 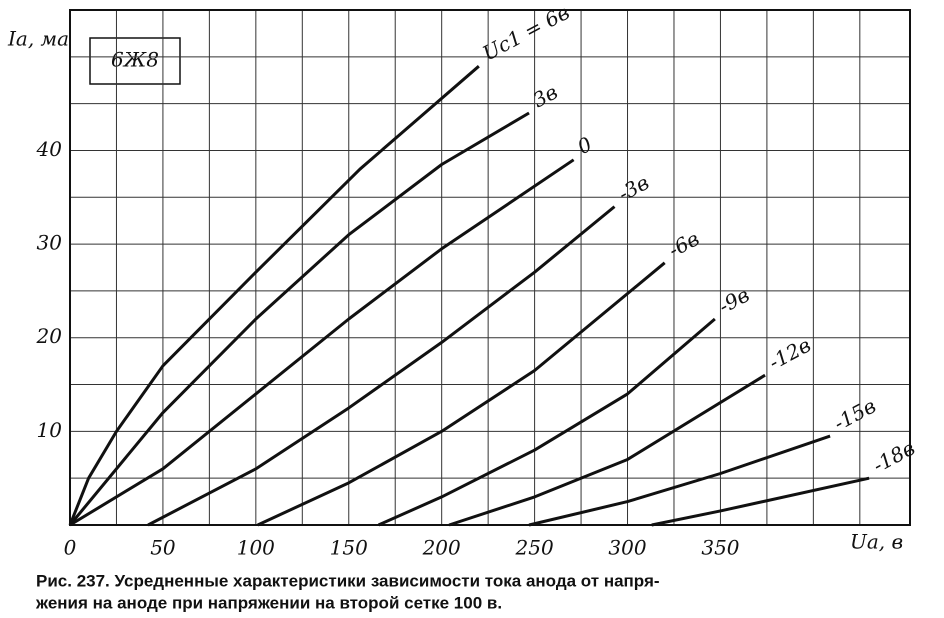 What do you see at coordinates (790, 354) in the screenshot?
I see `series-label: -12в` at bounding box center [790, 354].